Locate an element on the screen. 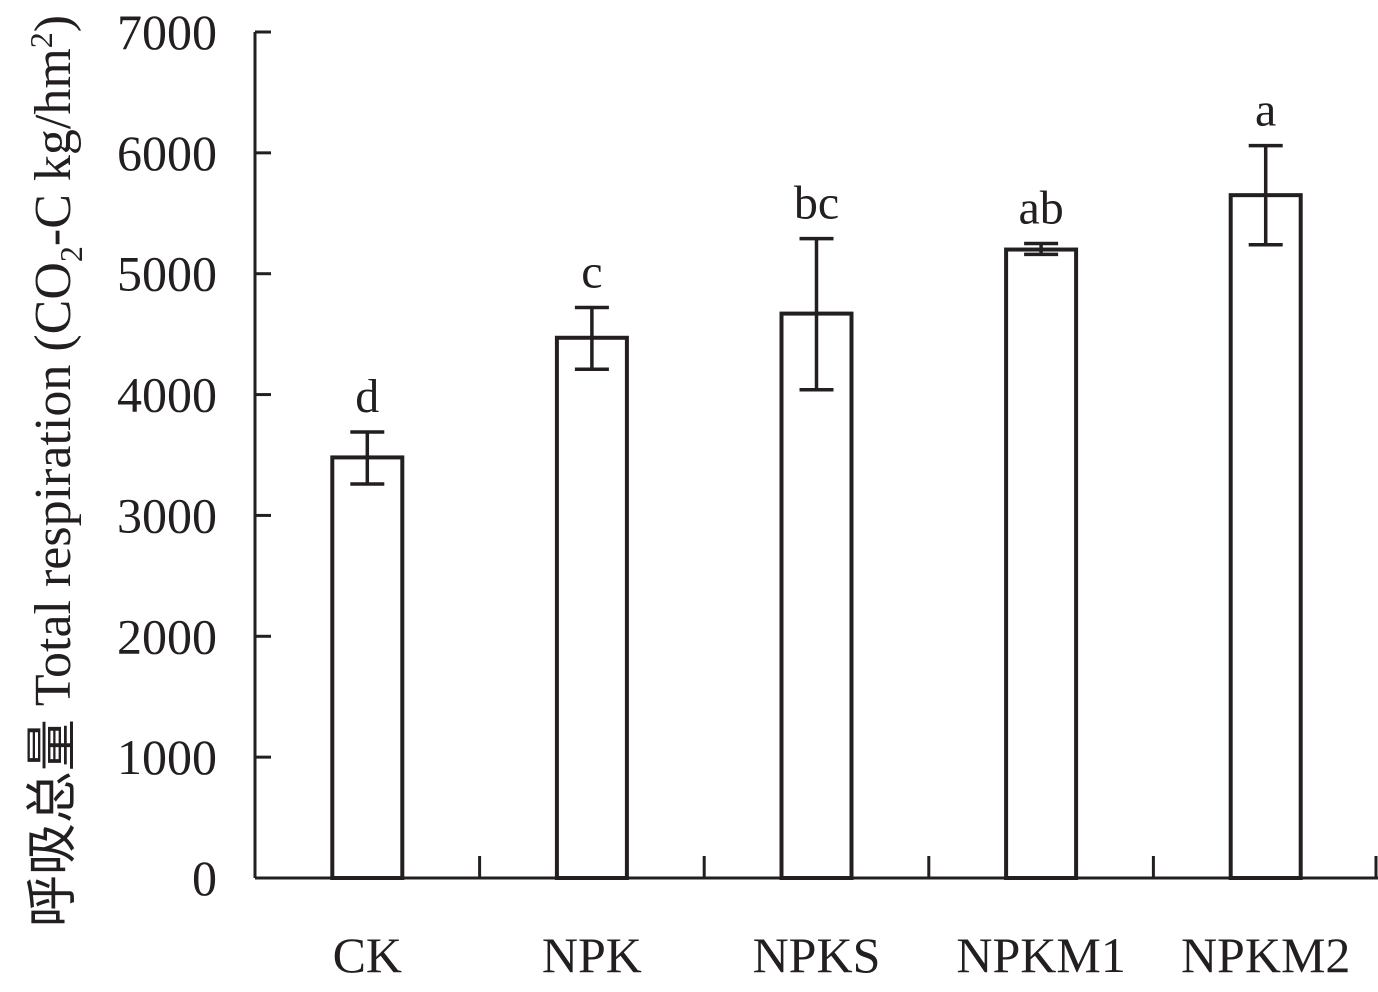 The width and height of the screenshot is (1378, 992). y-axis-title-middle: -C kg/hm is located at coordinates (53, 147).